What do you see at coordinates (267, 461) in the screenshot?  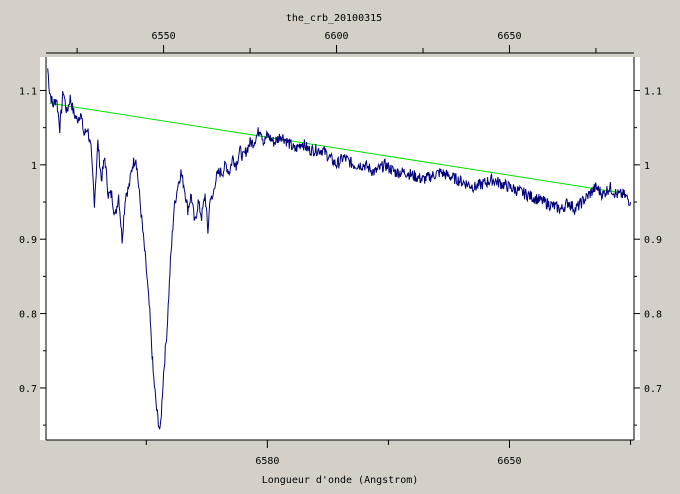 I see `x-tick-label-bottom: 6580` at bounding box center [267, 461].